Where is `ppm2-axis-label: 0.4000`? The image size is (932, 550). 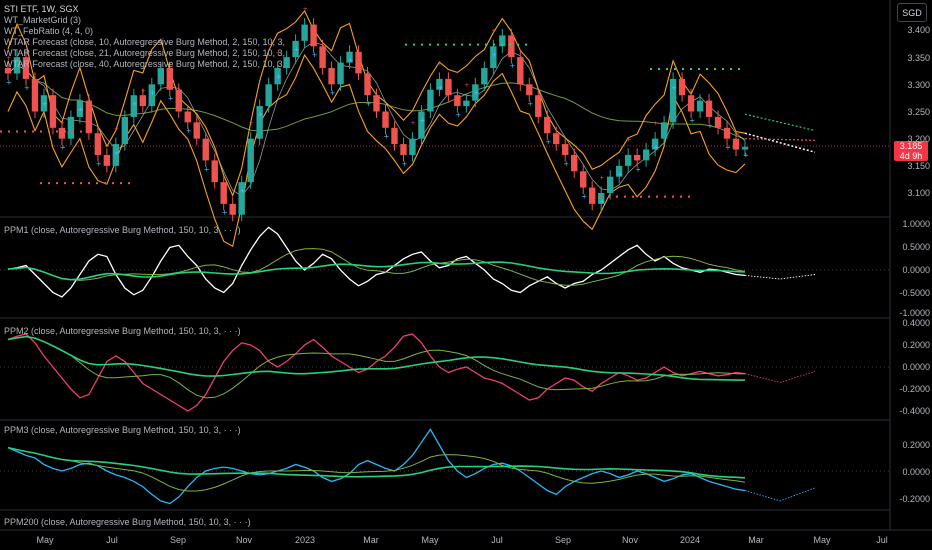 ppm2-axis-label: 0.4000 is located at coordinates (916, 323).